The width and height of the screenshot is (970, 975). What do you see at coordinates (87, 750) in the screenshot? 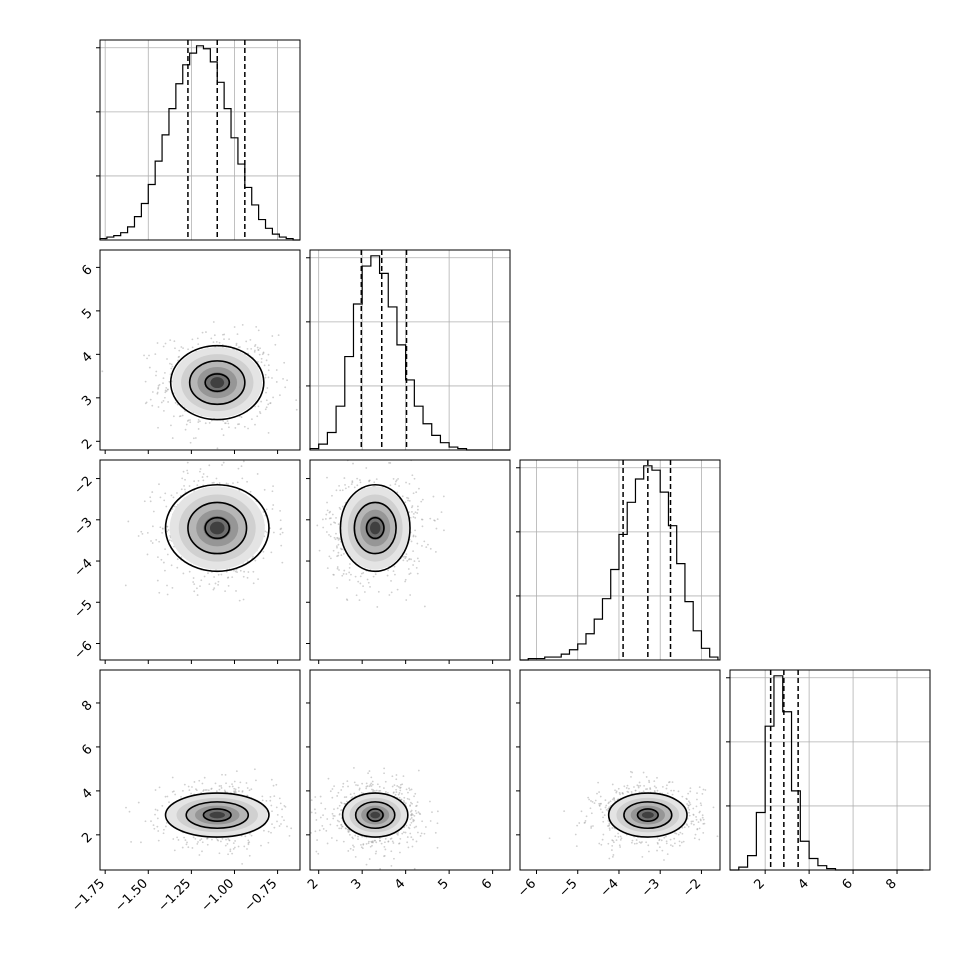
I see `y-tick-label: 6` at bounding box center [87, 750].